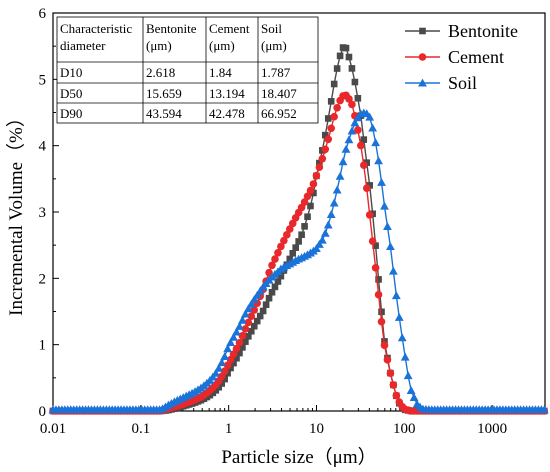 Image resolution: width=550 pixels, height=472 pixels. Describe the element at coordinates (71, 72) in the screenshot. I see `table-cell: D10` at that location.